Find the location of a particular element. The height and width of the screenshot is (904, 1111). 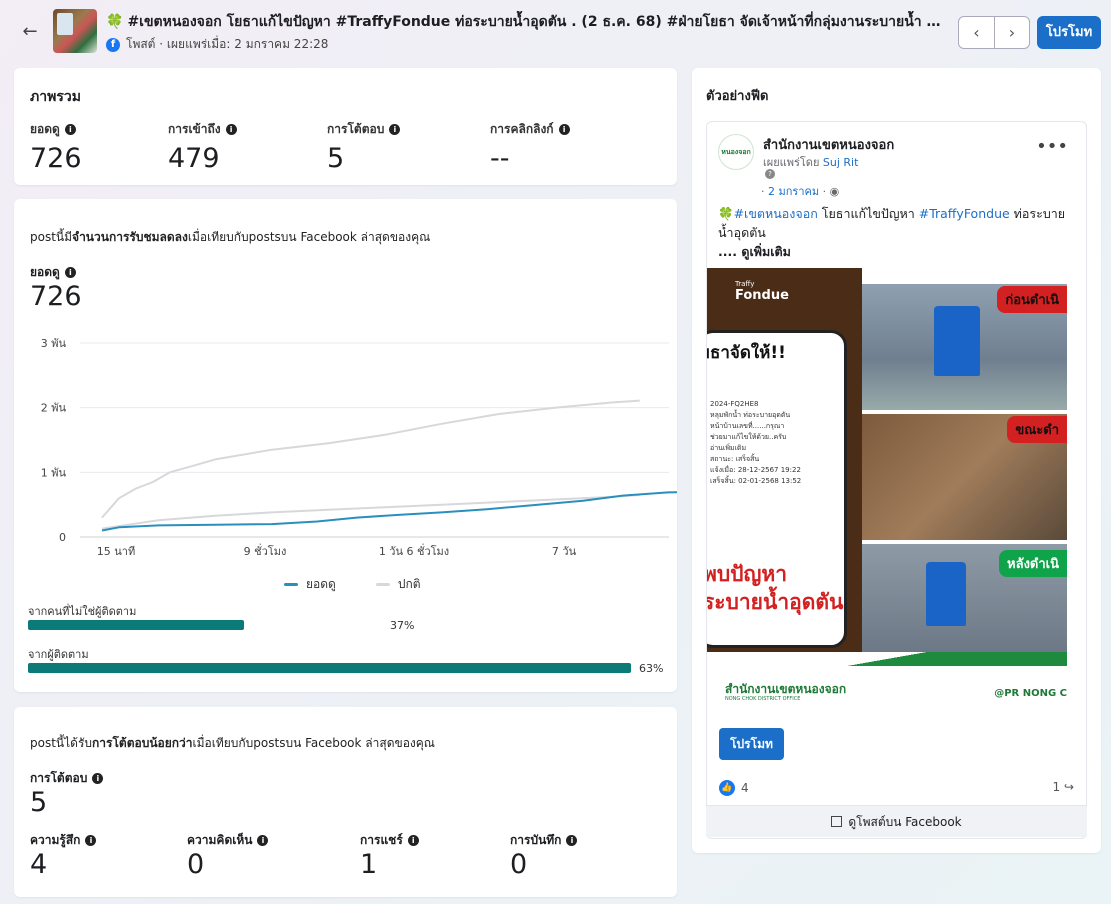

feed-preview-title: ตัวอย่างฟีด is located at coordinates (737, 96).